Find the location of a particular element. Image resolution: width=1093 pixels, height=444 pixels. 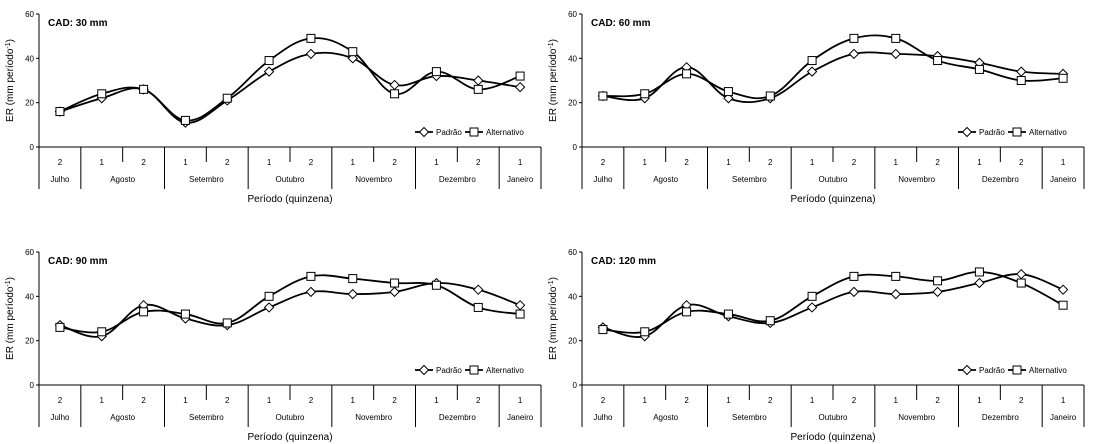

y-axis-label: ER (mm período-1) is located at coordinates (554, 80).